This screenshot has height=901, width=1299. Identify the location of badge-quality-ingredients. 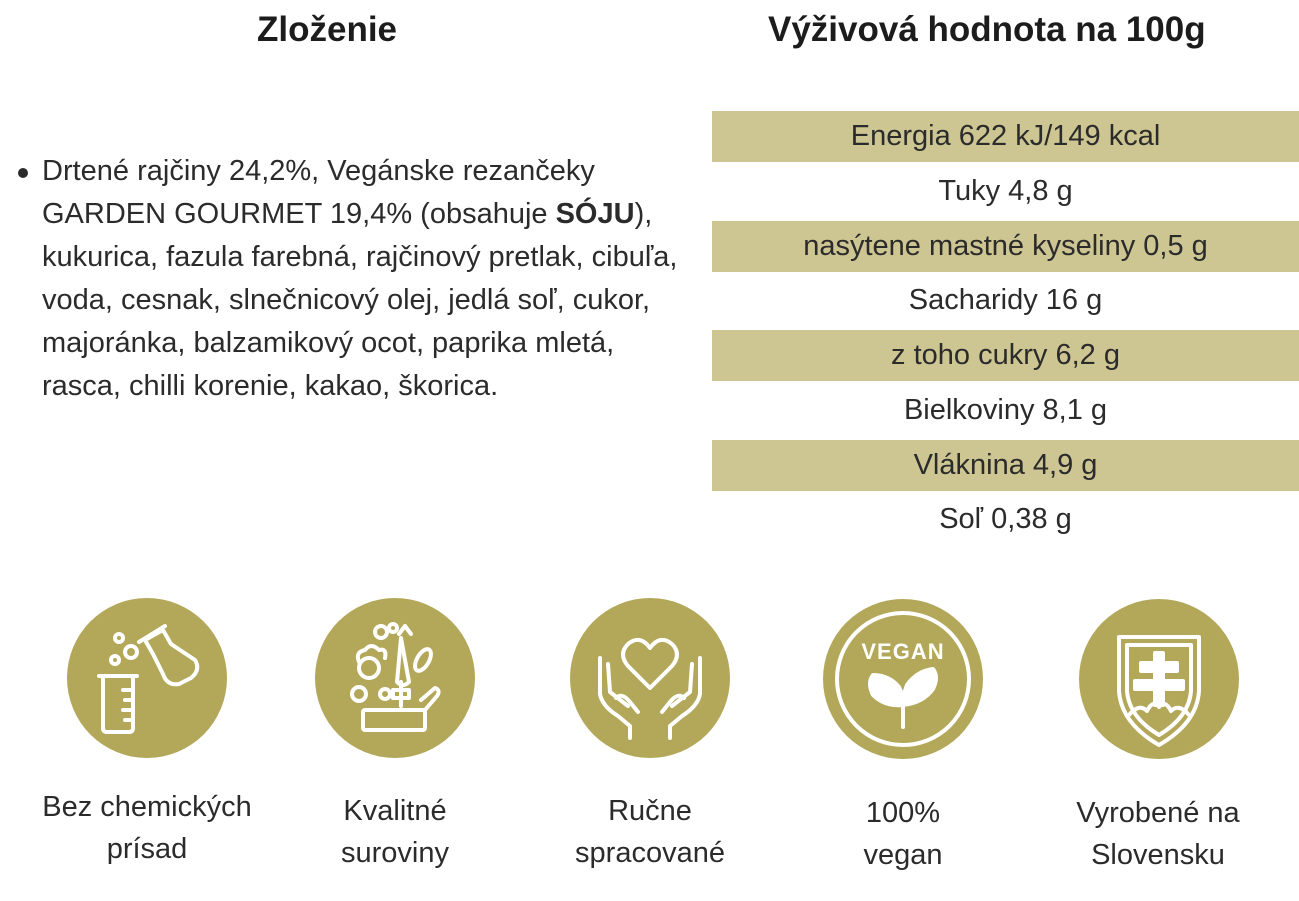
(395, 678).